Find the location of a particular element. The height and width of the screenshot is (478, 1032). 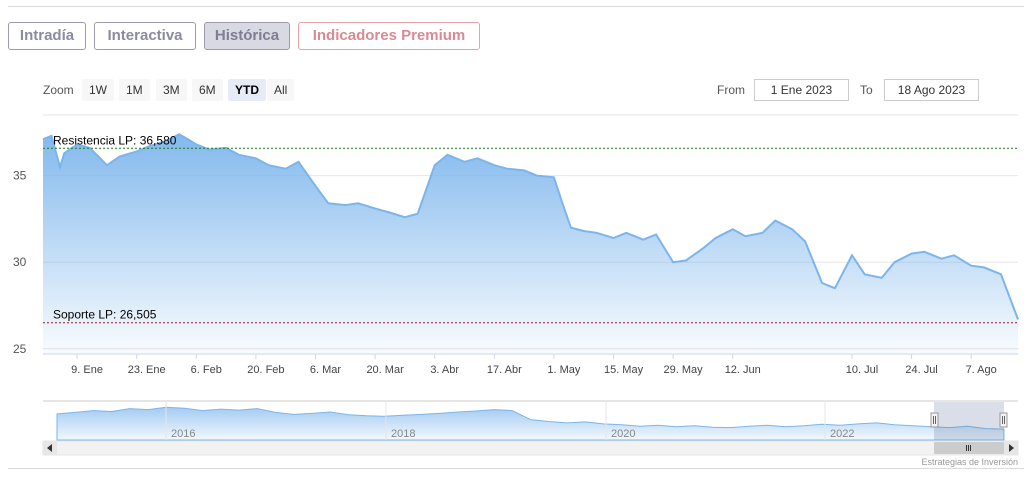

tab-indicadores-premium: Indicadores Premium is located at coordinates (389, 36).